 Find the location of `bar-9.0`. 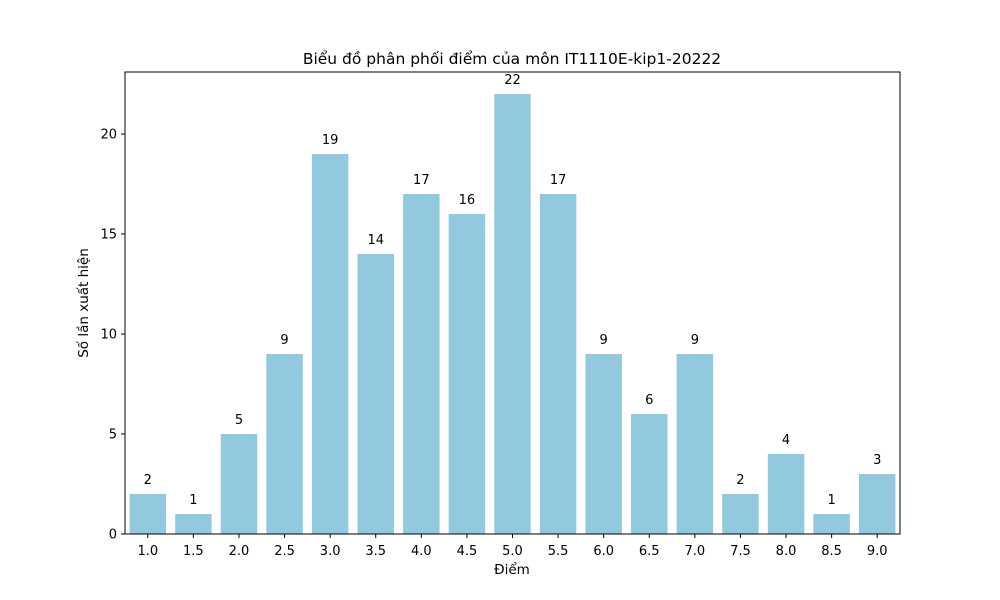

bar-9.0 is located at coordinates (877, 504).